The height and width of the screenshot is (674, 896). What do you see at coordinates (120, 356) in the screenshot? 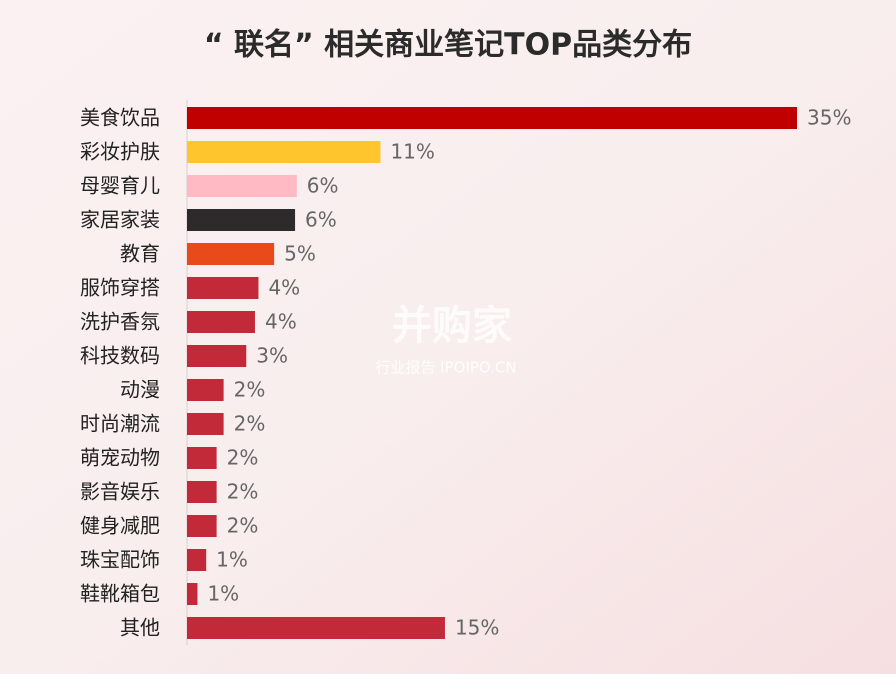
I see `category-label: 科技数码` at bounding box center [120, 356].